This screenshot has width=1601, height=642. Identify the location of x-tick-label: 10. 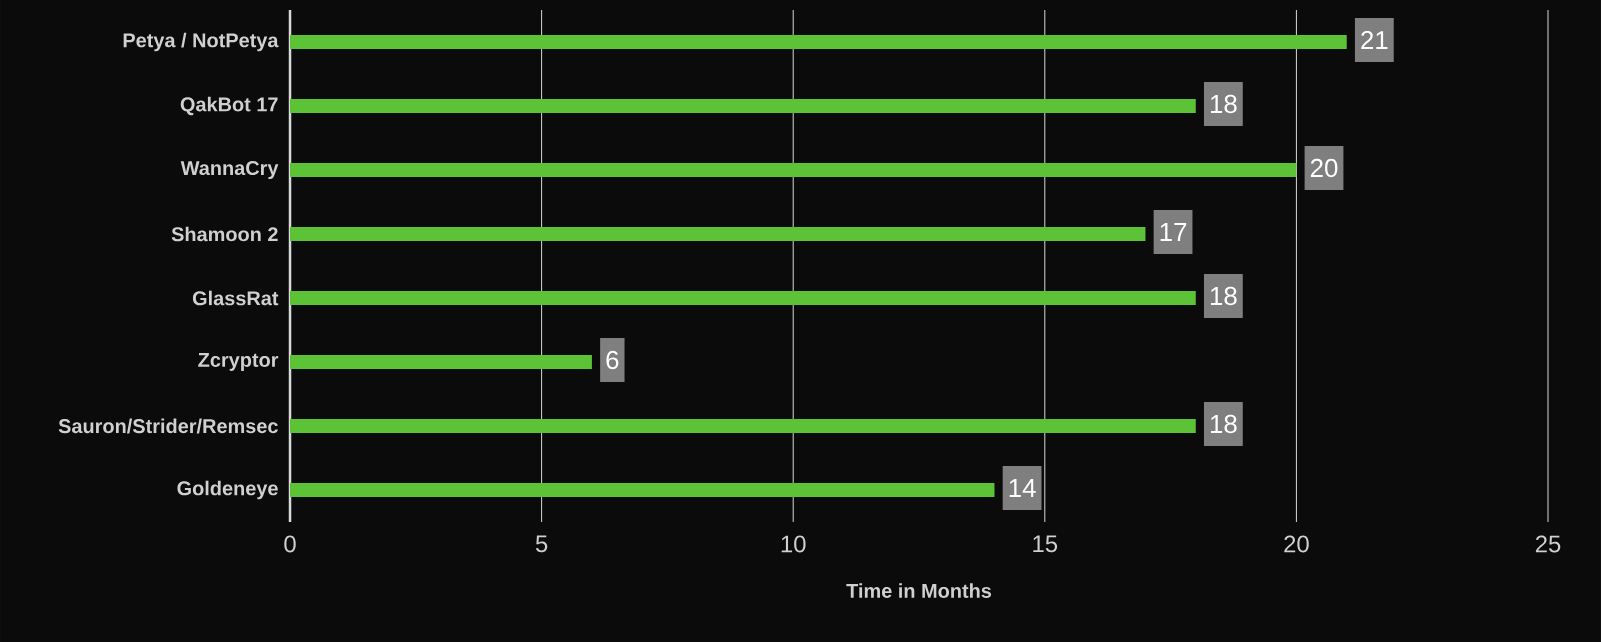
(793, 544).